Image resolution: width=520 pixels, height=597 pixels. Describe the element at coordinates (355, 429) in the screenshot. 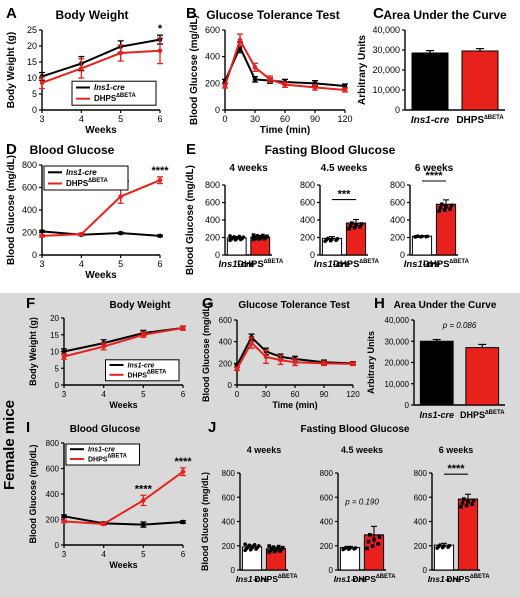

I see `chart-title-J: Fasting Blood Glucose` at that location.